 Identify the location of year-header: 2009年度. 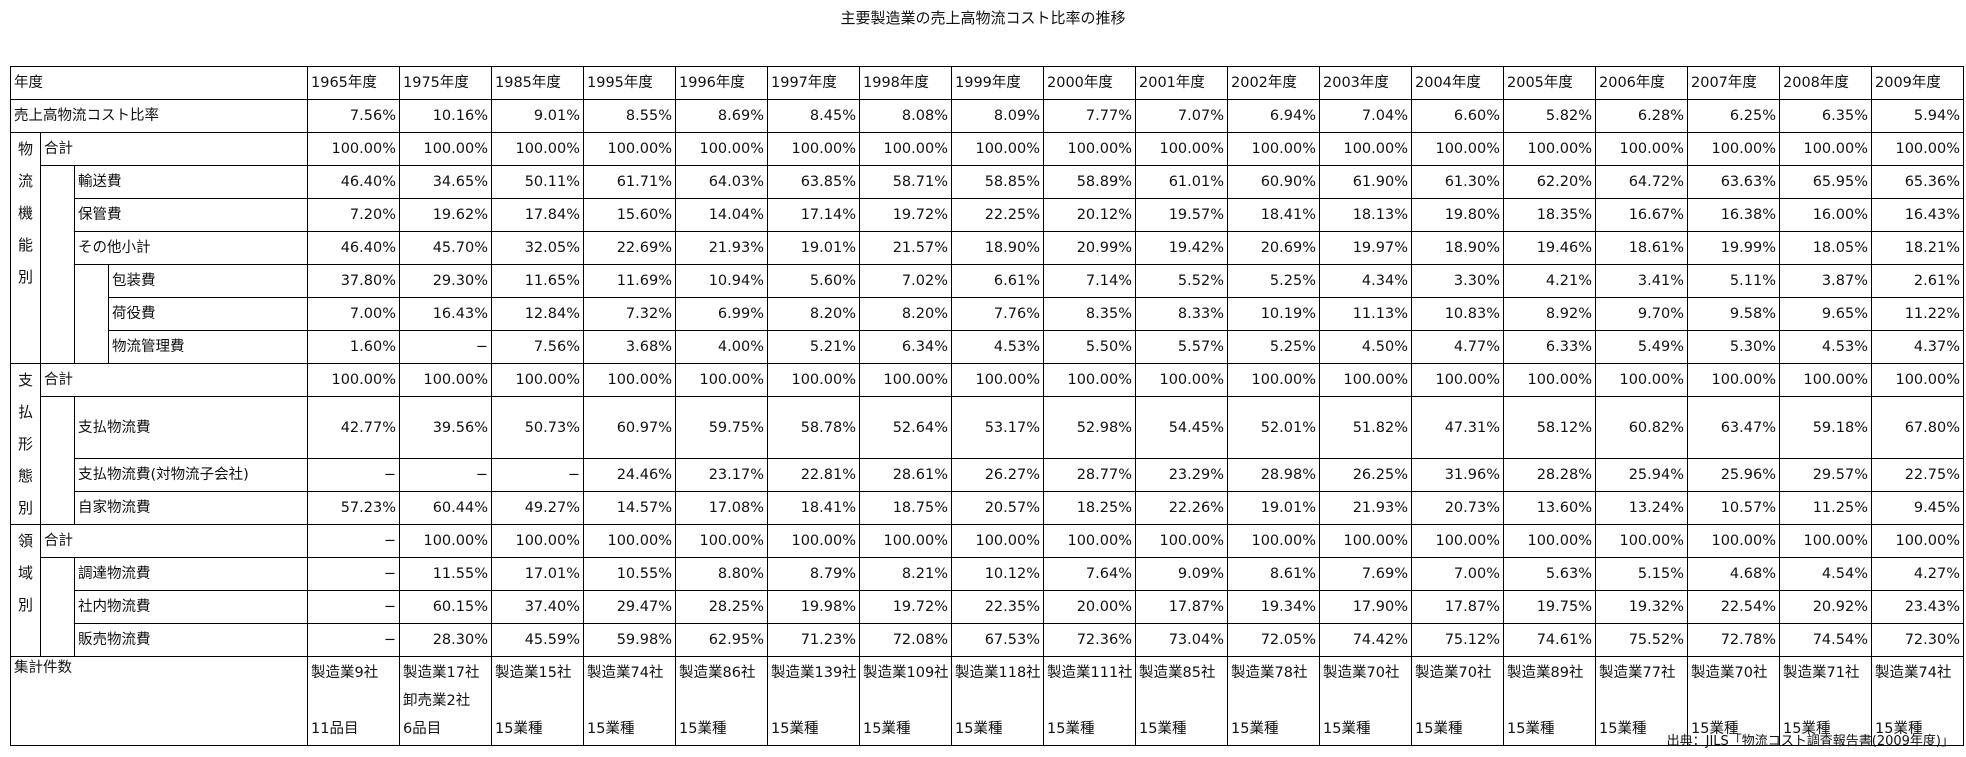
(1917, 83).